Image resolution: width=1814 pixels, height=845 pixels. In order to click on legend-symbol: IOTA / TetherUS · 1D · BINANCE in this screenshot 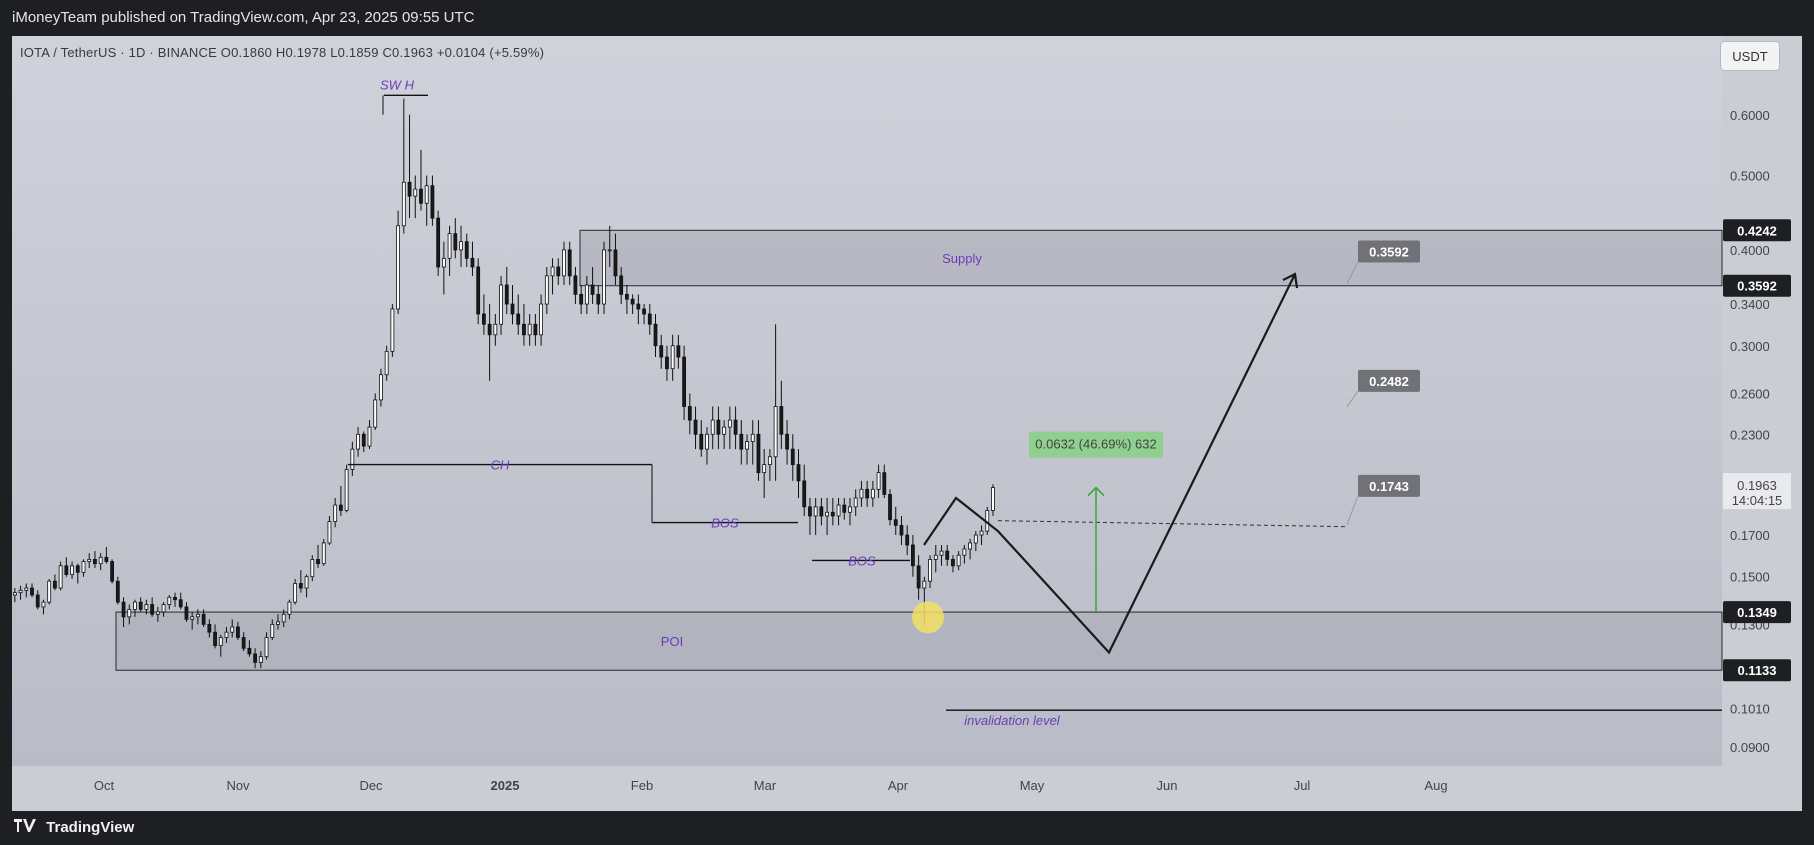, I will do `click(118, 52)`.